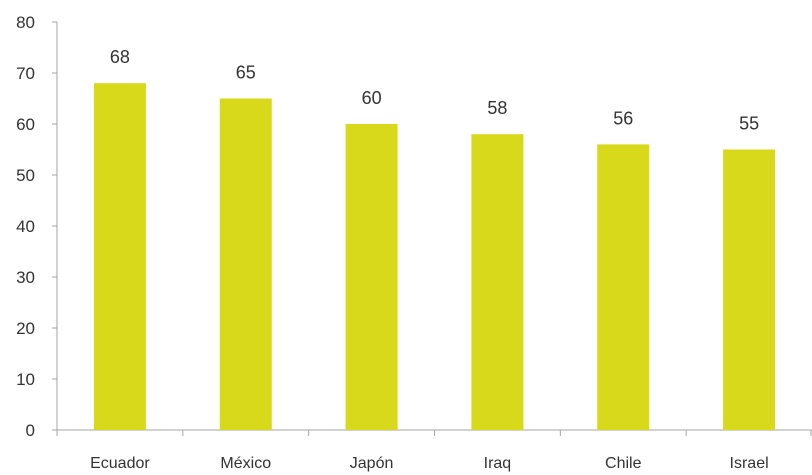 The width and height of the screenshot is (812, 475). I want to click on bar-méxico, so click(245, 264).